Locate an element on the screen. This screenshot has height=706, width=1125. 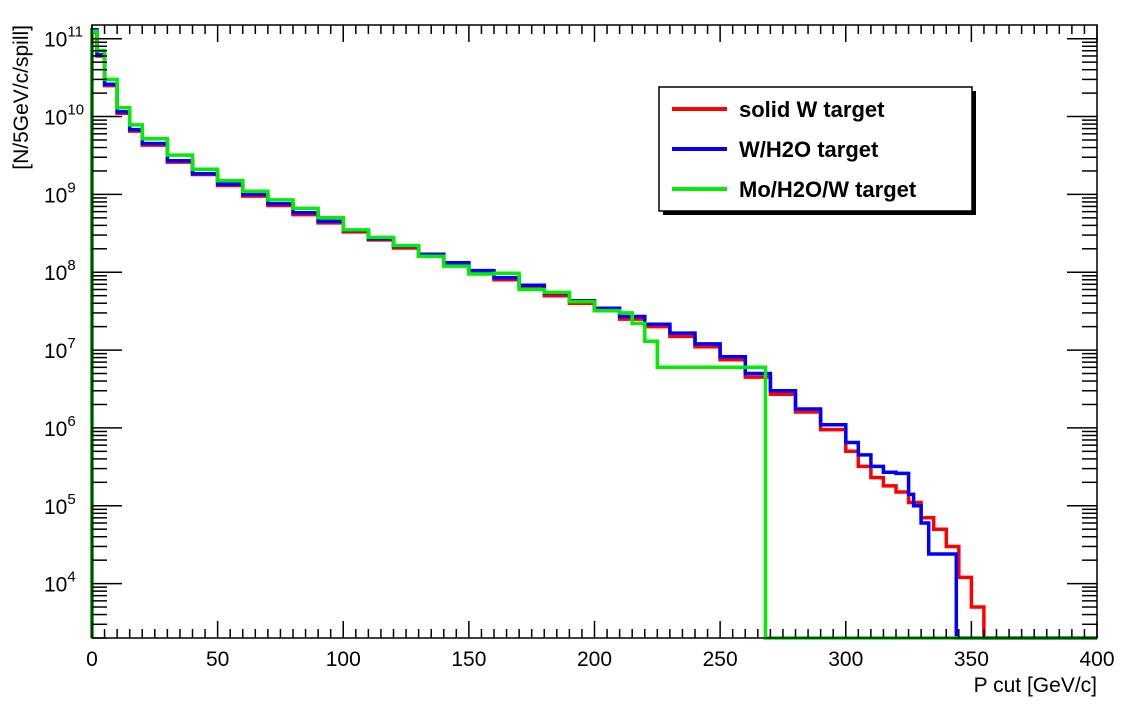
x-tick-label: 50 is located at coordinates (217, 659).